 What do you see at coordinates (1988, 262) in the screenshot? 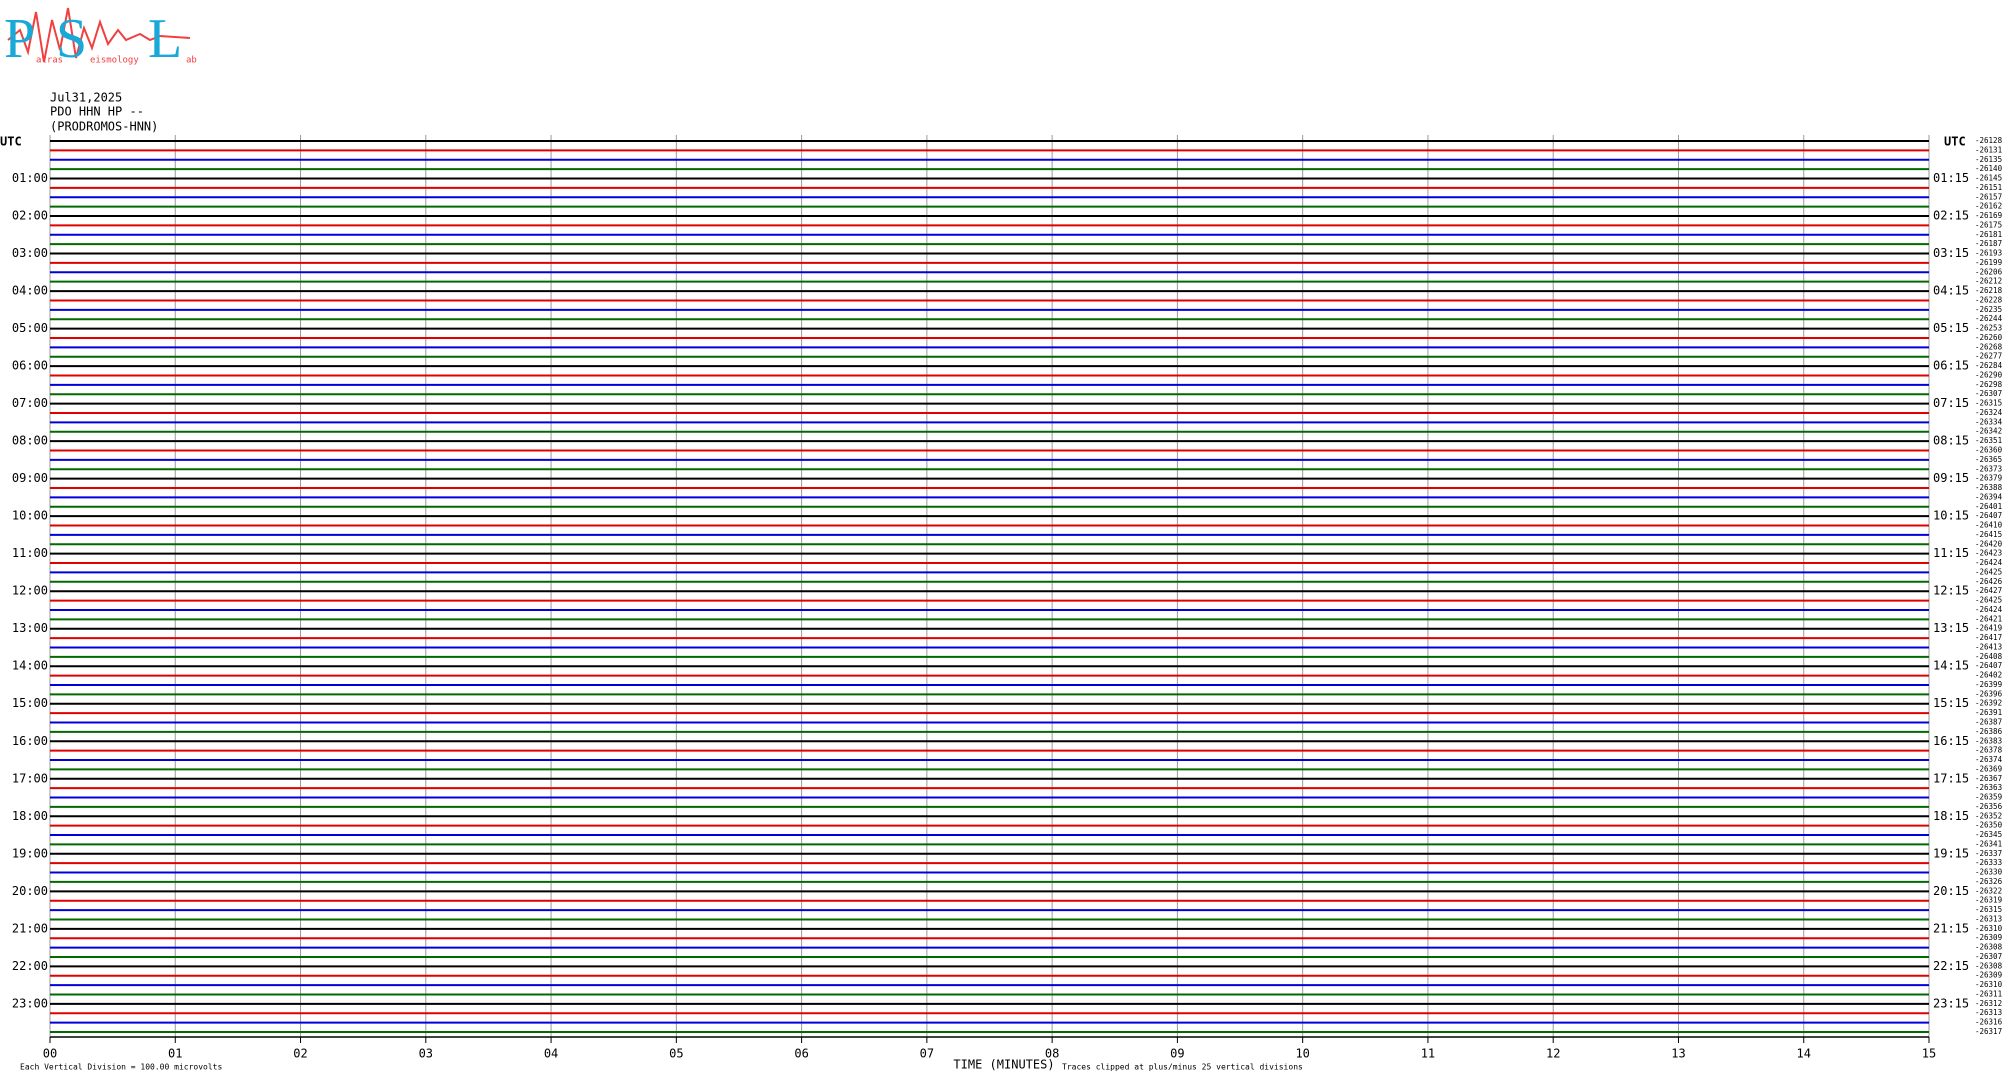
I see `trace-offset-label: -26199` at bounding box center [1988, 262].